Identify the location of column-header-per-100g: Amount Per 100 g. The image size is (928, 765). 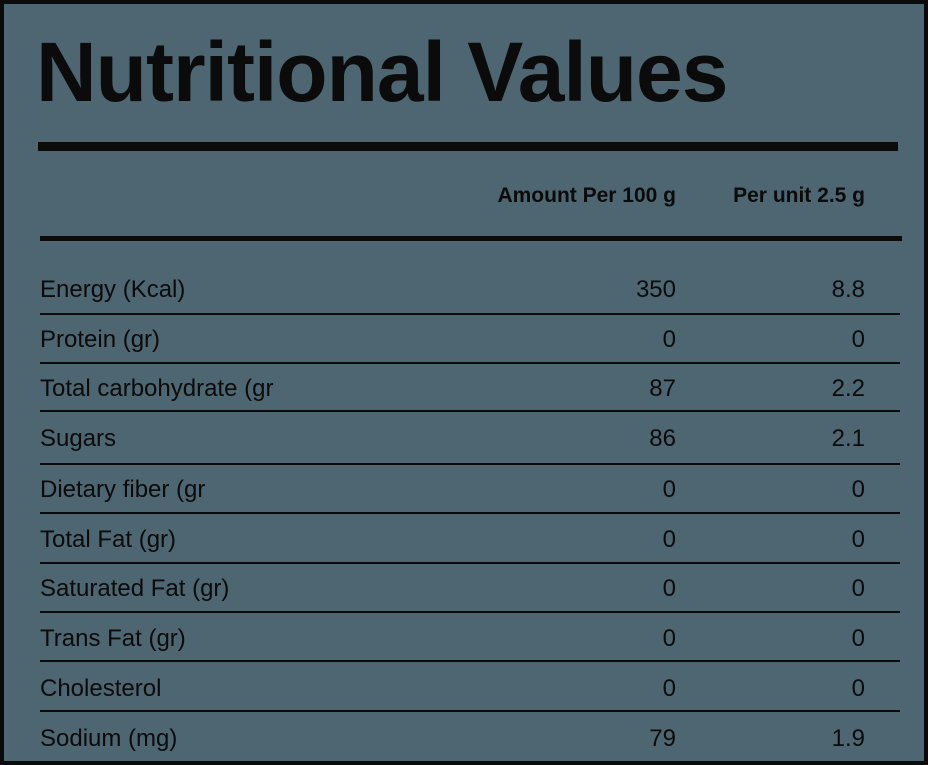
(586, 195).